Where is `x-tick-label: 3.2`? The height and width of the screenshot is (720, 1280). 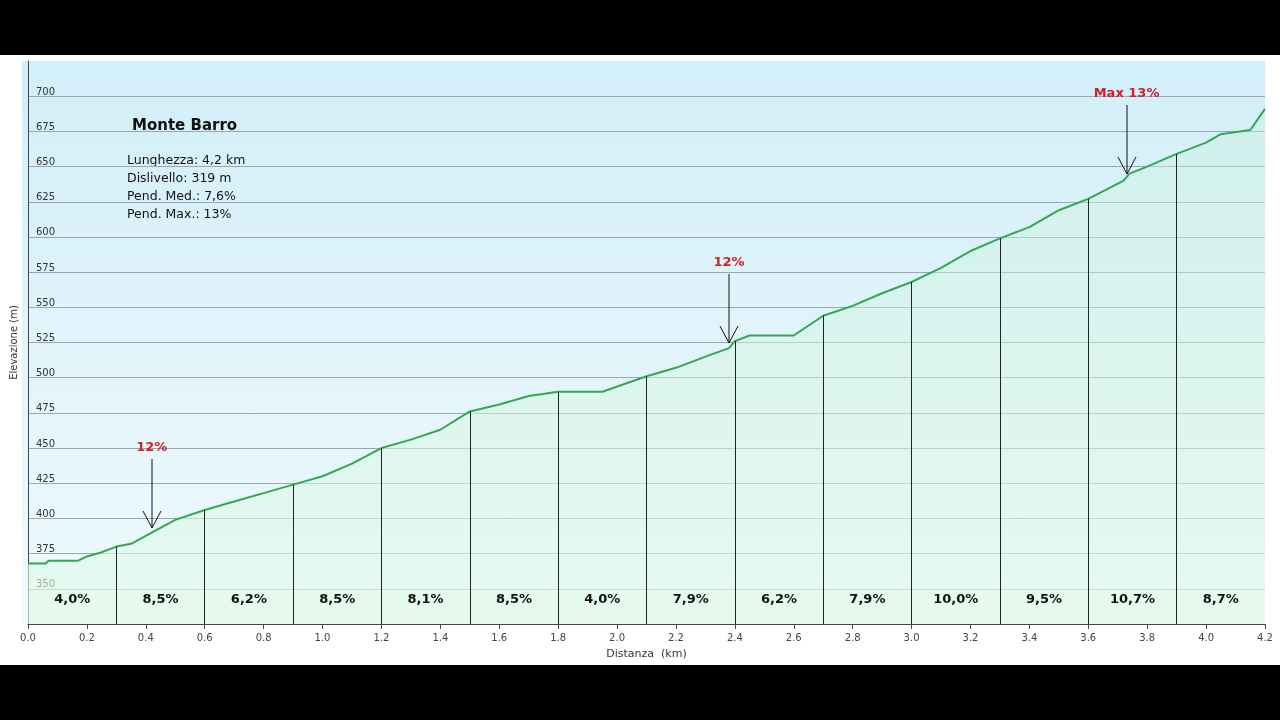
x-tick-label: 3.2 is located at coordinates (970, 637).